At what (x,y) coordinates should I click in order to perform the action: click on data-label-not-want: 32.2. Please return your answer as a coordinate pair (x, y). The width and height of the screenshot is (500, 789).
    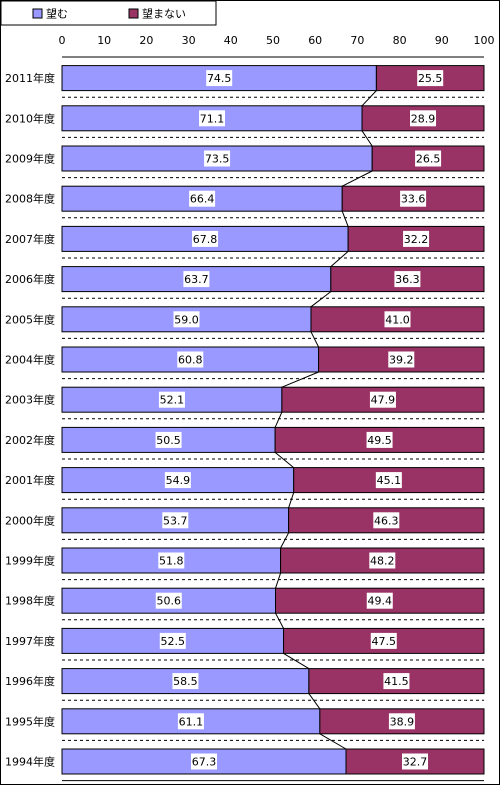
    Looking at the image, I should click on (416, 239).